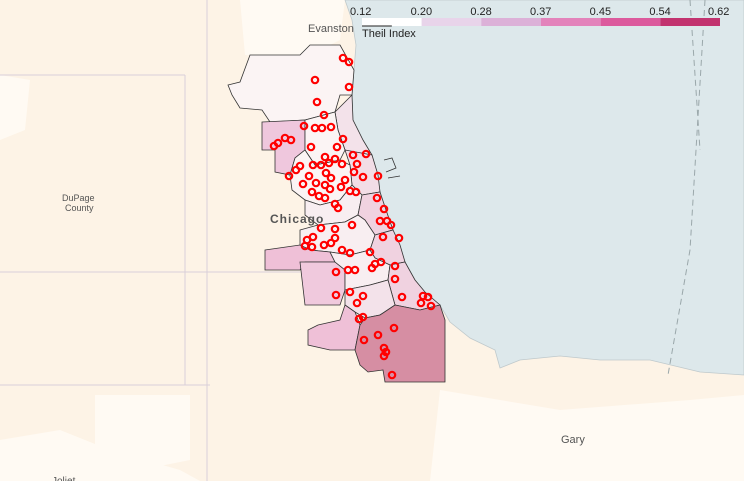 This screenshot has width=744, height=481. I want to click on legend-swatches, so click(541, 22).